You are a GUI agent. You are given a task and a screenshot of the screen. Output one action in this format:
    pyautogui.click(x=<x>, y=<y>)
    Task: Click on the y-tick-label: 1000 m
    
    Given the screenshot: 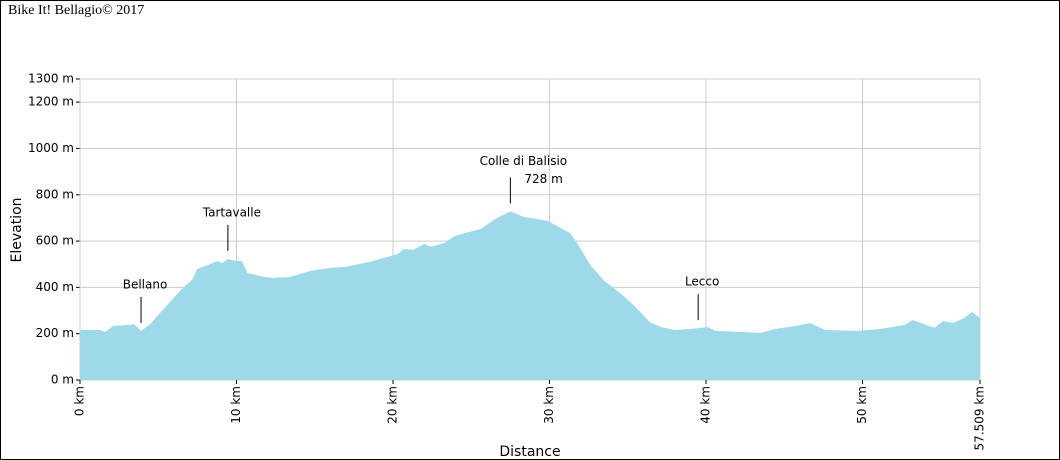 What is the action you would take?
    pyautogui.click(x=51, y=148)
    